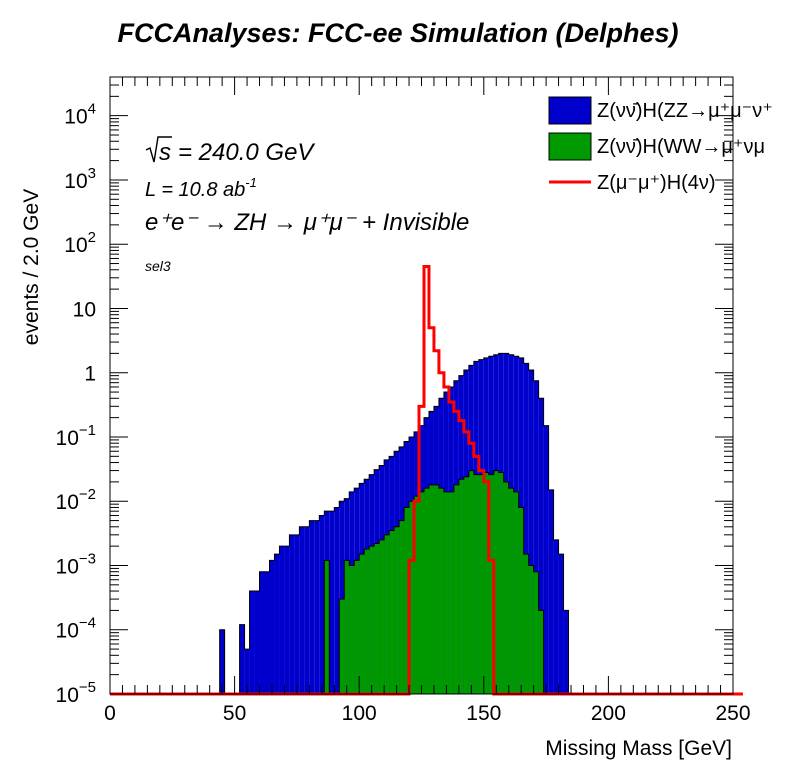 The width and height of the screenshot is (796, 772). I want to click on legend-label-0: Z(νν̄)H(ZZ→μ⁺μ⁻ν⁺, so click(685, 111).